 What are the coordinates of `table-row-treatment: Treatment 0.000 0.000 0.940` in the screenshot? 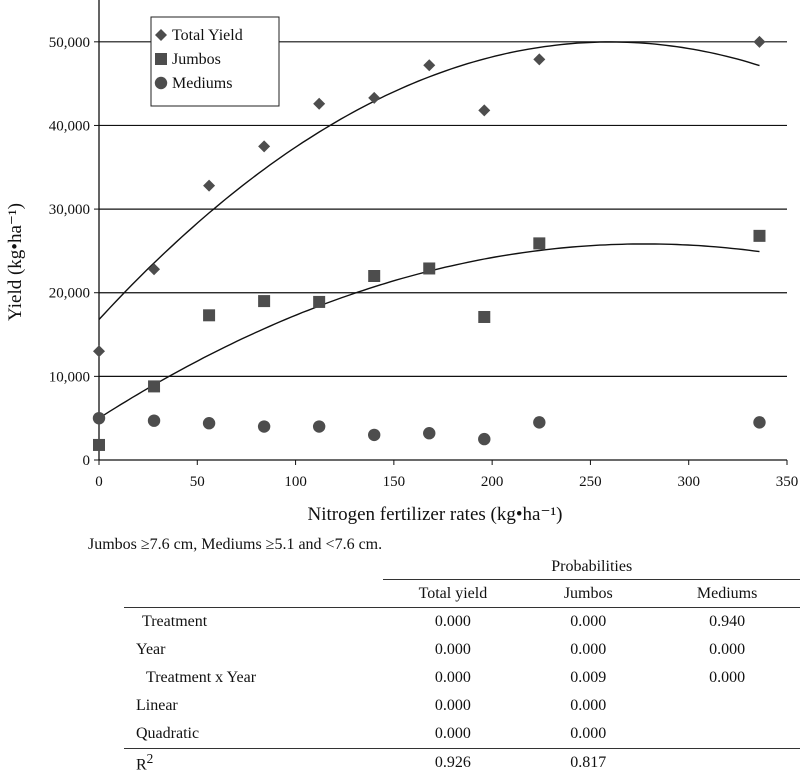 It's located at (462, 622).